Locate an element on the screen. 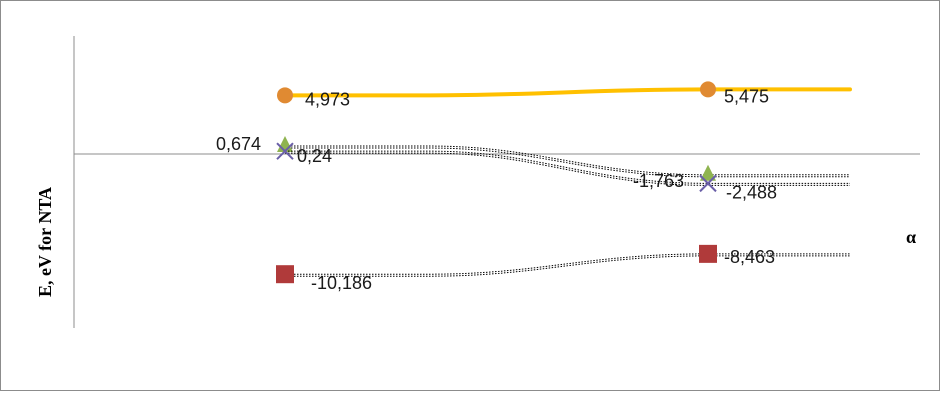 The height and width of the screenshot is (396, 940). series-3-label-2: -2,488 is located at coordinates (751, 192).